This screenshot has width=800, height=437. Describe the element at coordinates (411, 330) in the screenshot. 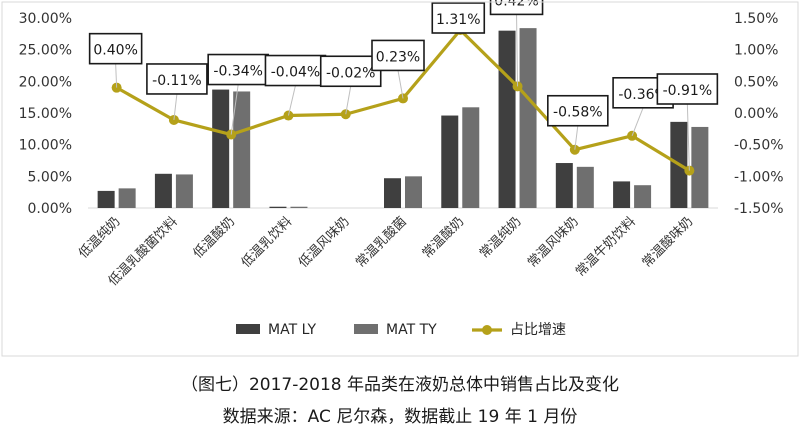

I see `legend-label: MAT TY` at that location.